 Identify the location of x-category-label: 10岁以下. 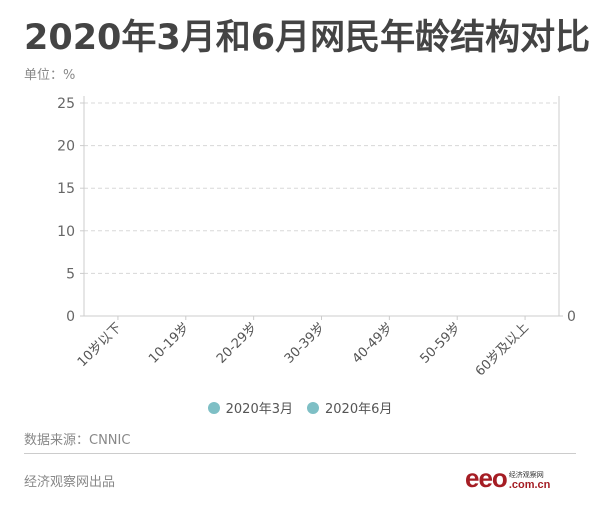
(100, 345).